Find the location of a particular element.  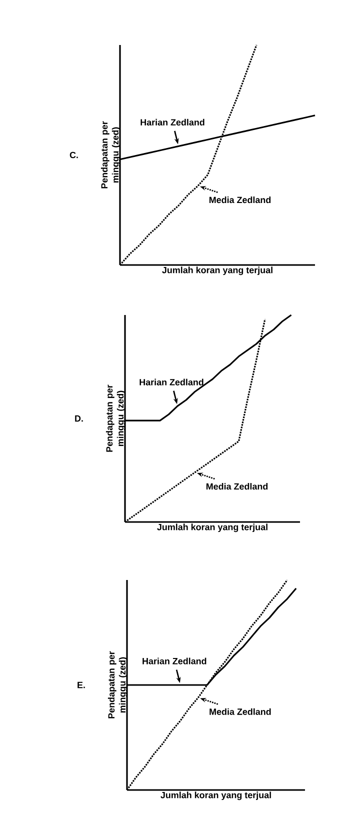

text: C. is located at coordinates (74, 155).